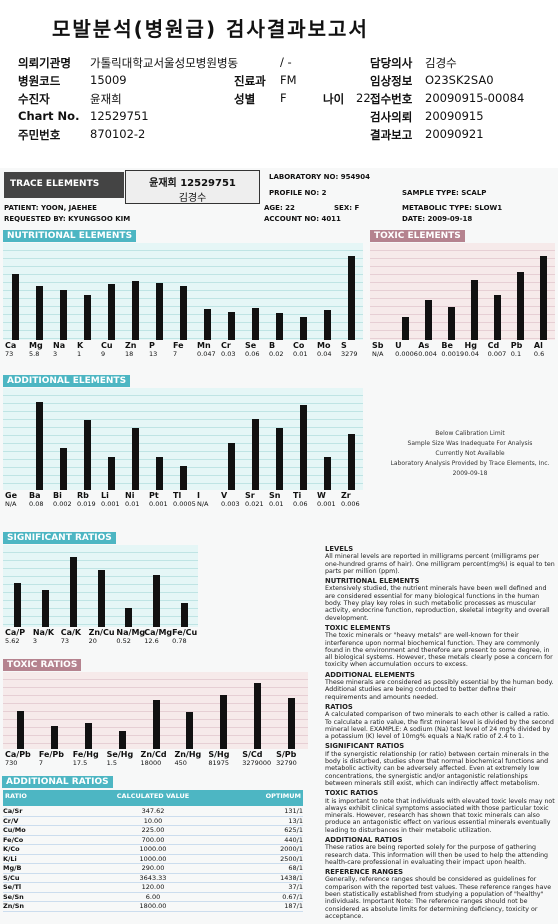  Describe the element at coordinates (454, 134) in the screenshot. I see `header-value: 20090921` at that location.